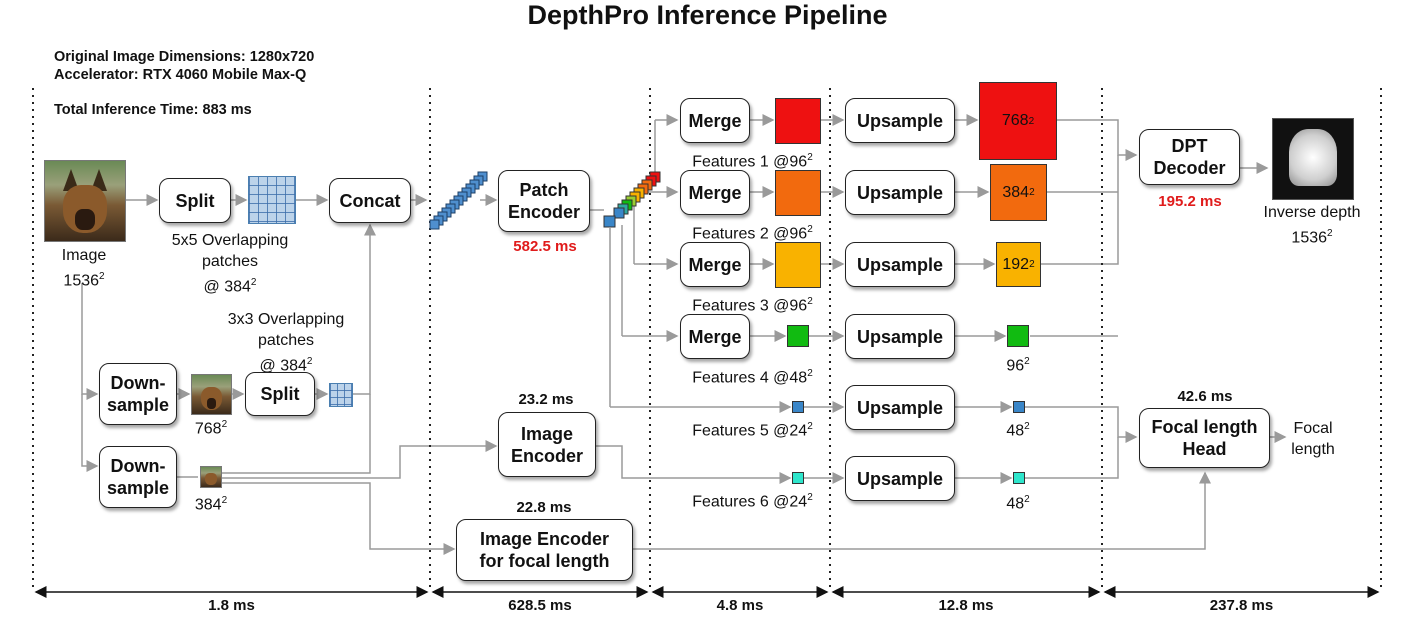 The width and height of the screenshot is (1415, 624). What do you see at coordinates (752, 233) in the screenshot?
I see `feature-label-2: Features 2 @962` at bounding box center [752, 233].